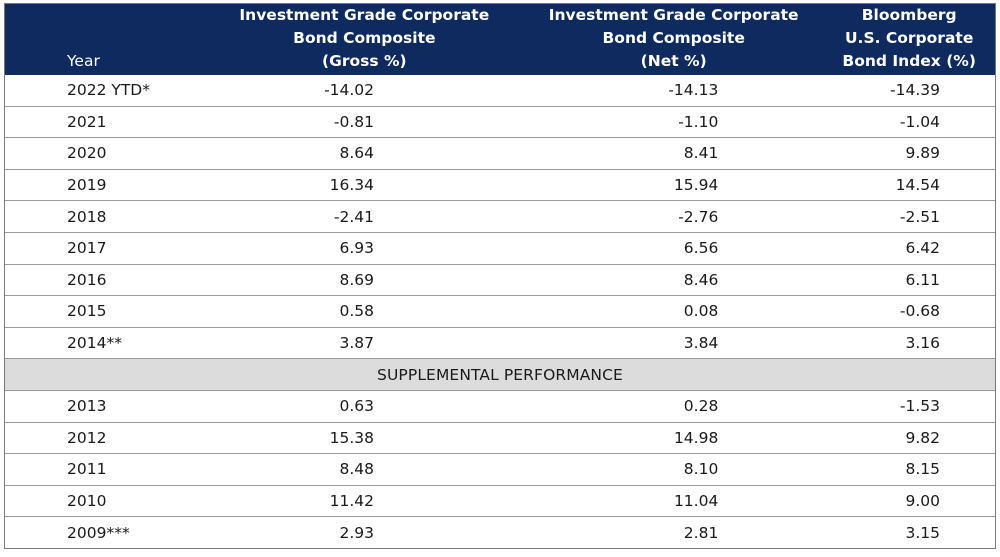  What do you see at coordinates (909, 39) in the screenshot?
I see `header-benchmark: Bloomberg U.S. Corporate Bond Index (%)` at bounding box center [909, 39].